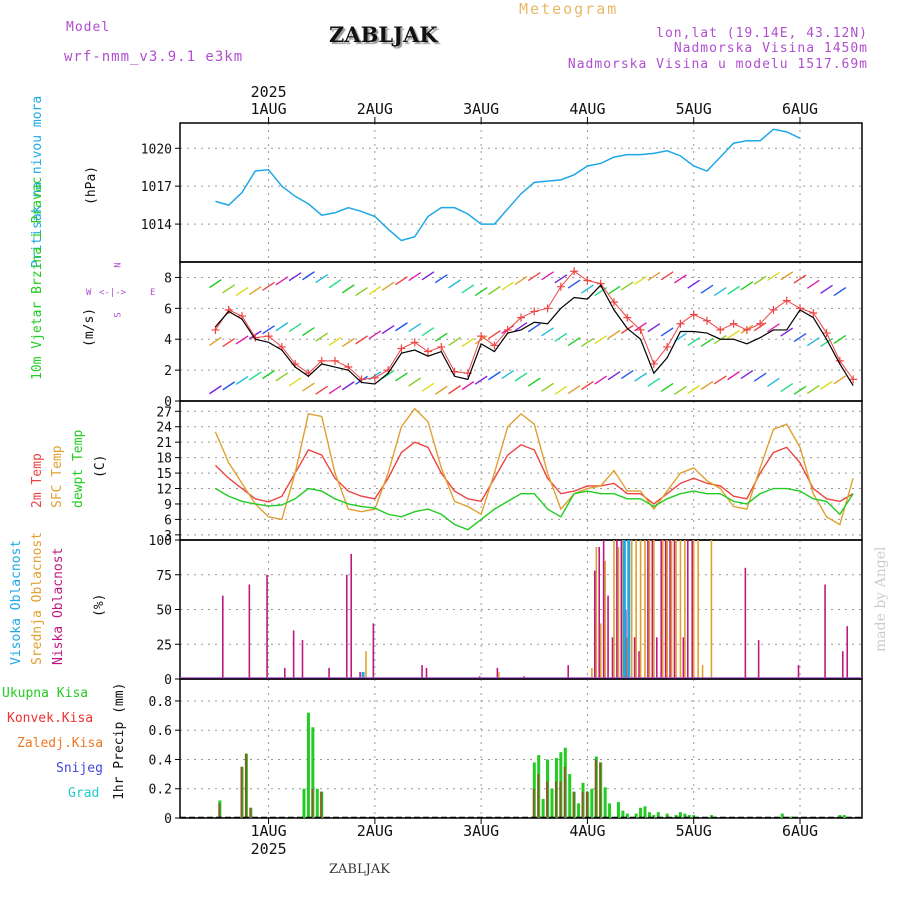 The height and width of the screenshot is (900, 900). What do you see at coordinates (164, 443) in the screenshot?
I see `ytick-label-2-6: 21` at bounding box center [164, 443].